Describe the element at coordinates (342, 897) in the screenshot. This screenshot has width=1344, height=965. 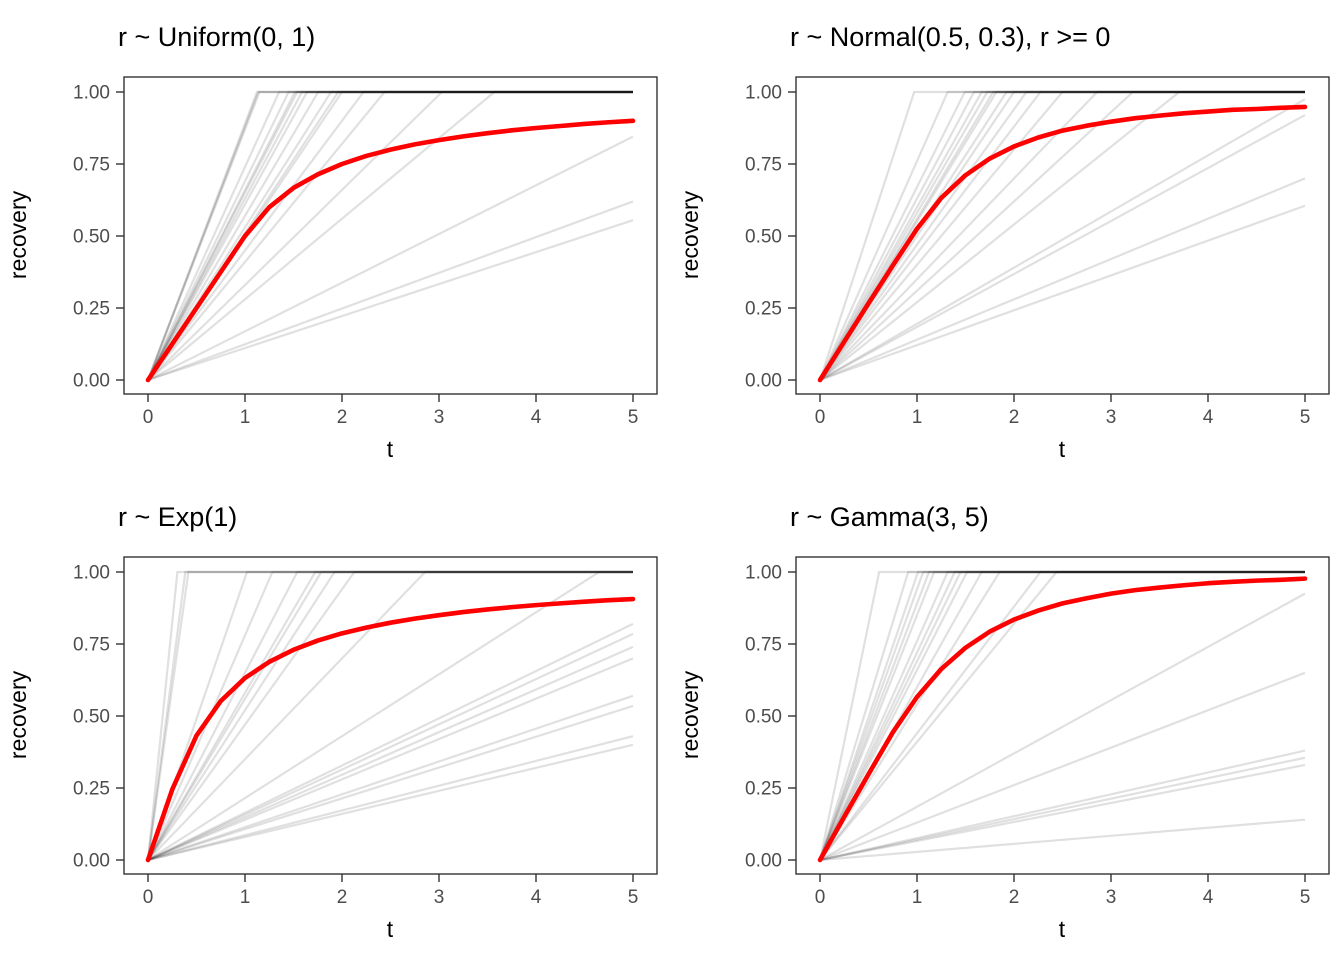
I see `x-tick-label: 2` at that location.